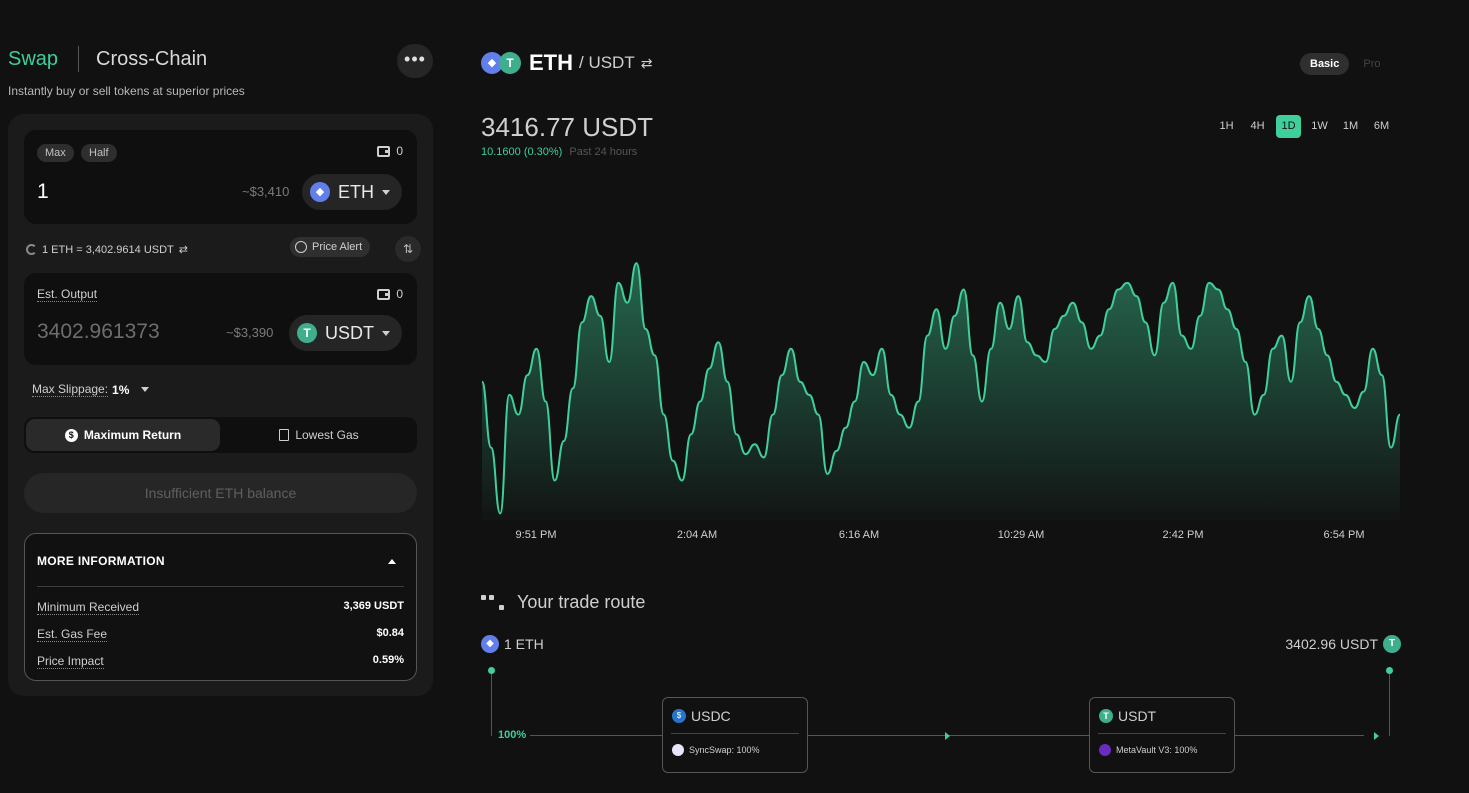 This screenshot has width=1469, height=793. I want to click on maximum-return-option: $ Maximum Return, so click(123, 435).